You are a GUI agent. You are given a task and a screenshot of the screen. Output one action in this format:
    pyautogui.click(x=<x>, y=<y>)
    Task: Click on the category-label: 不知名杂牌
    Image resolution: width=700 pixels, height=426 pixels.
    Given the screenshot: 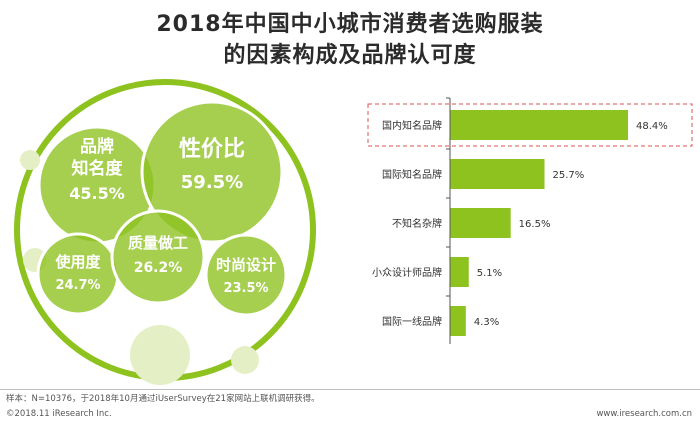 What is the action you would take?
    pyautogui.click(x=417, y=223)
    